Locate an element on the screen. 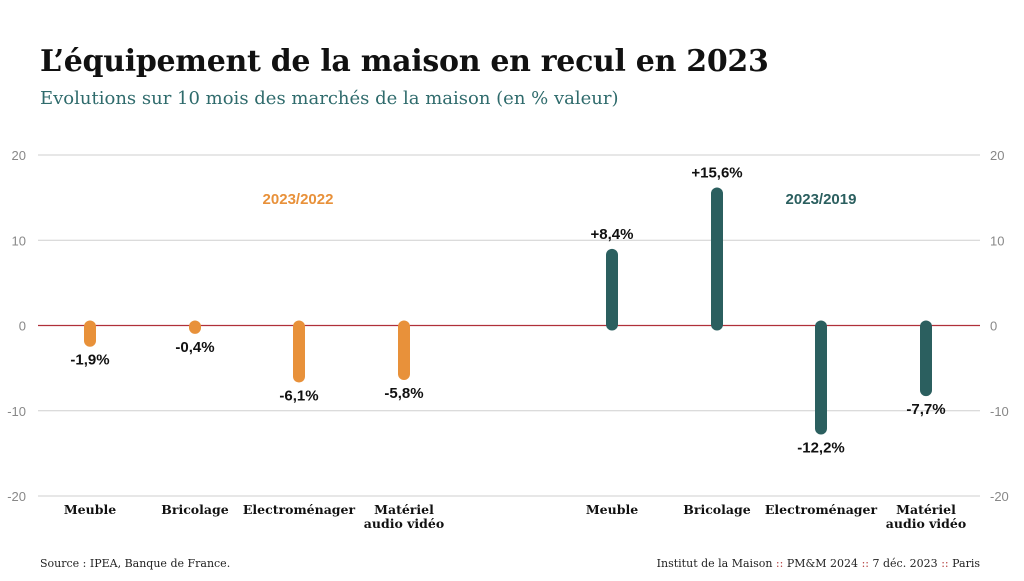 This screenshot has height=581, width=1024. data-label: +15,6% is located at coordinates (716, 173).